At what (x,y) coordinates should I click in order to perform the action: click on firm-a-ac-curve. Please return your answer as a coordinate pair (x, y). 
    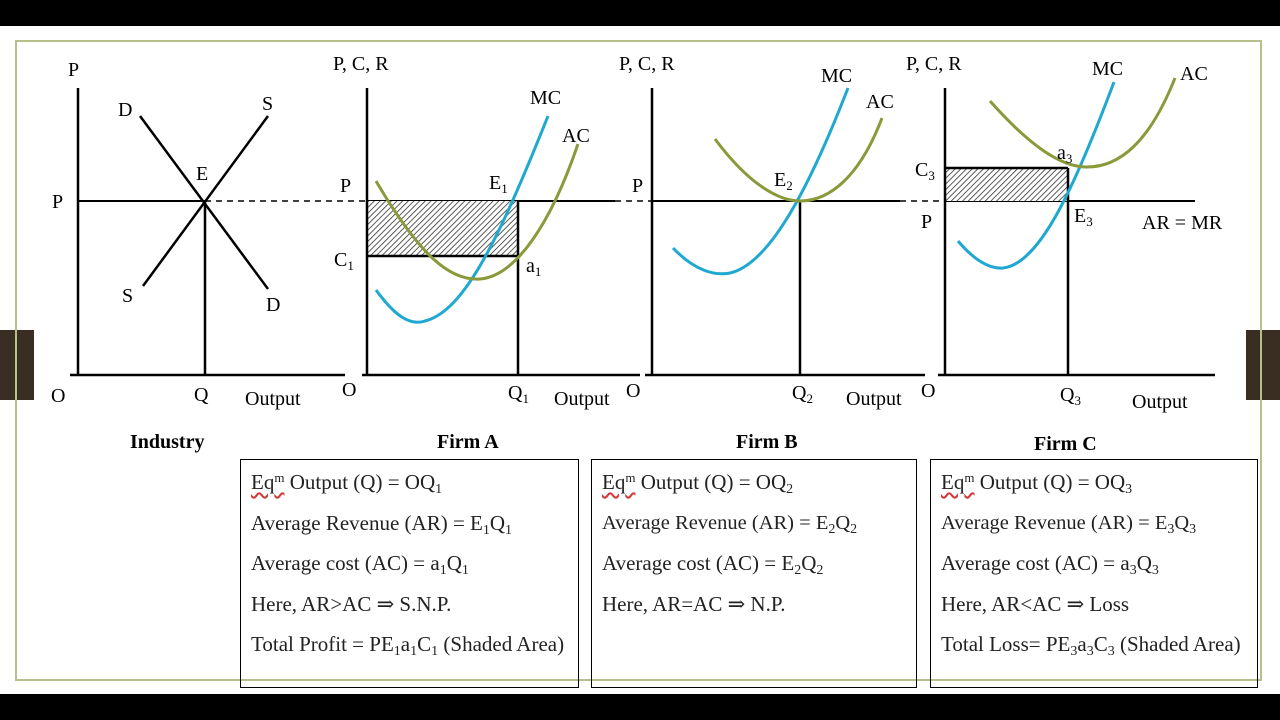
    Looking at the image, I should click on (477, 212).